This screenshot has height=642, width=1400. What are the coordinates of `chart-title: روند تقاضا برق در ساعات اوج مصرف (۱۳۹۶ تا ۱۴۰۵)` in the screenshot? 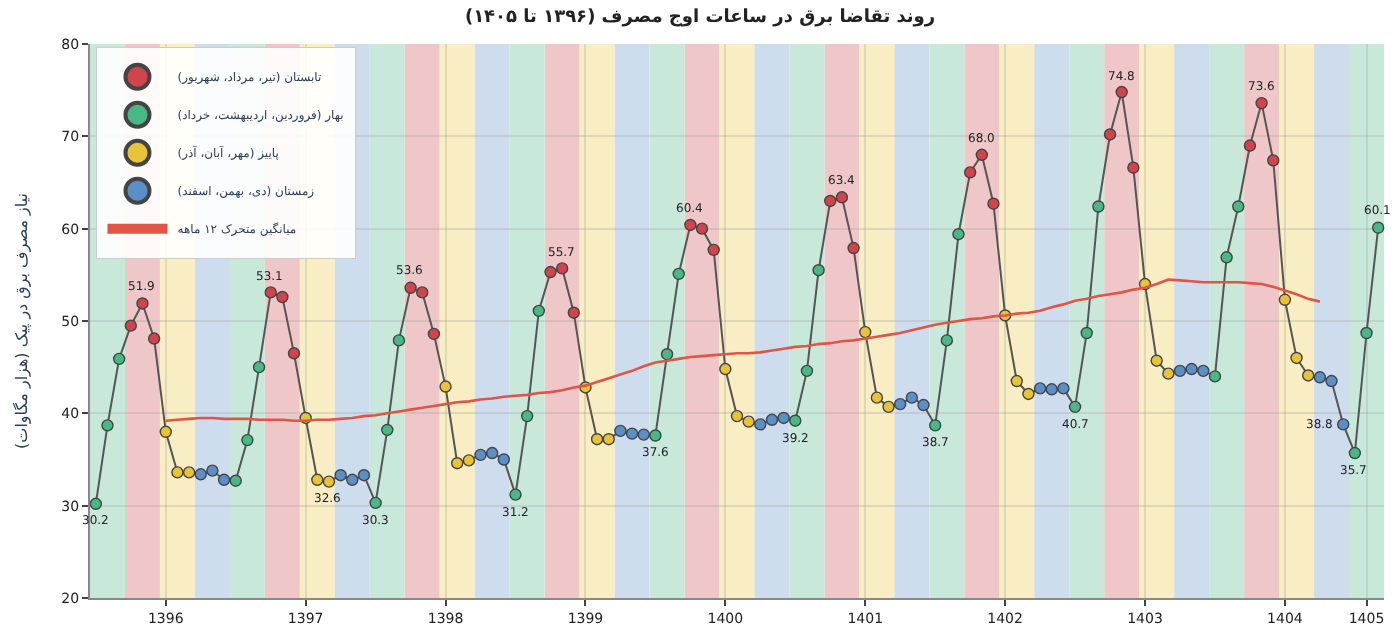 It's located at (700, 18).